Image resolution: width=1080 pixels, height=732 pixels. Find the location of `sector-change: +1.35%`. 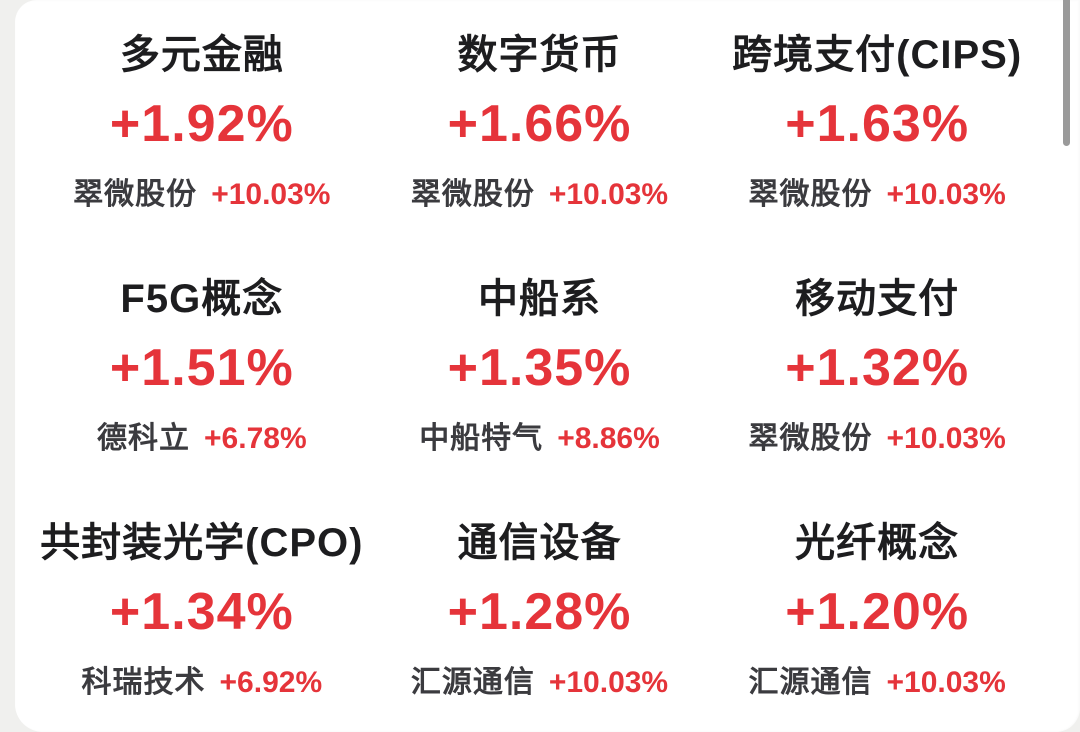

sector-change: +1.35% is located at coordinates (539, 368).